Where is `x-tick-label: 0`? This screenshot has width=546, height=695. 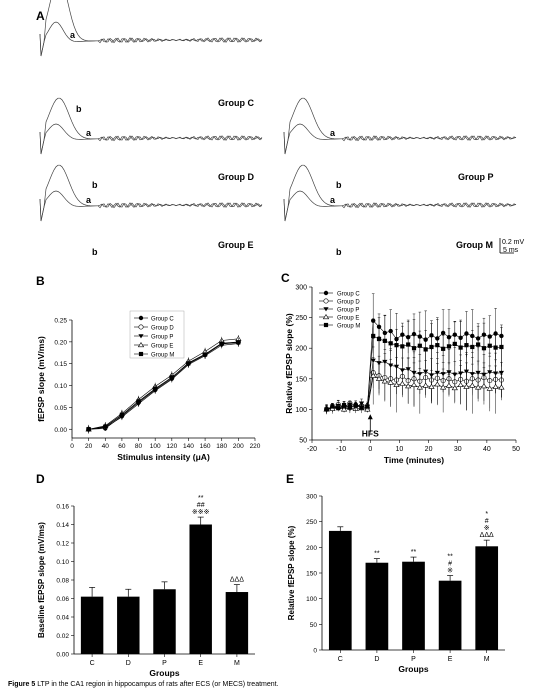 x-tick-label: 0 is located at coordinates (370, 449).